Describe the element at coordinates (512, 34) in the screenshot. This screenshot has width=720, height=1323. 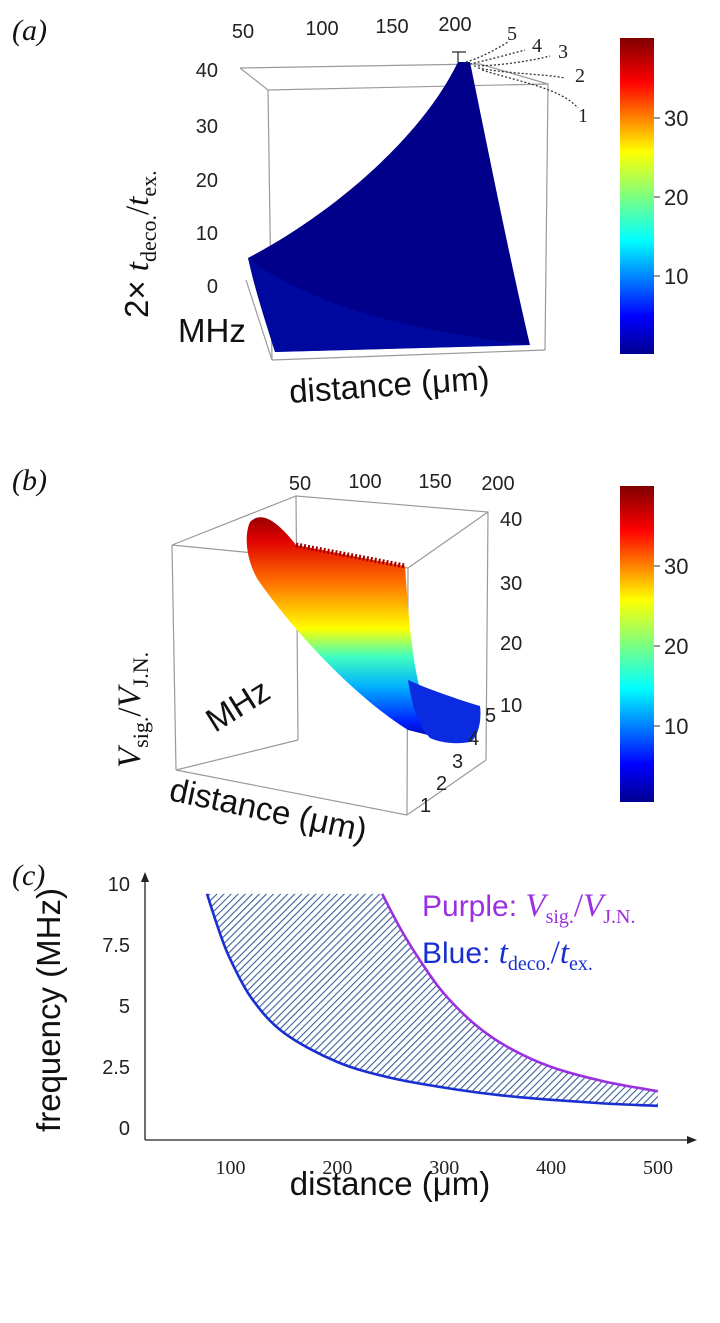
I see `panel-a-y-tick-label: 5` at that location.